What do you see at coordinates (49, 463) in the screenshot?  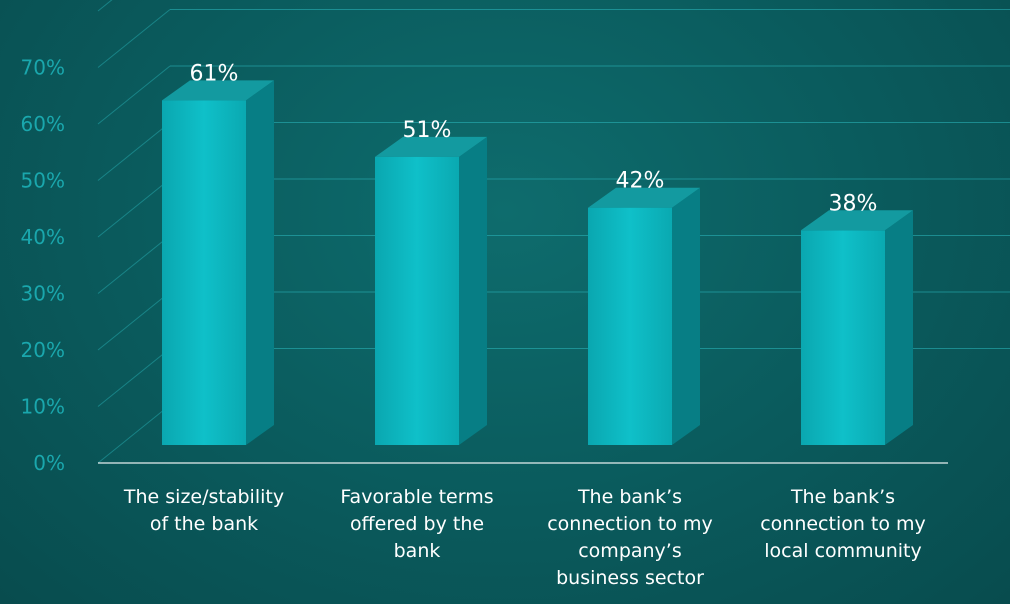 I see `y-tick-label: 0%` at bounding box center [49, 463].